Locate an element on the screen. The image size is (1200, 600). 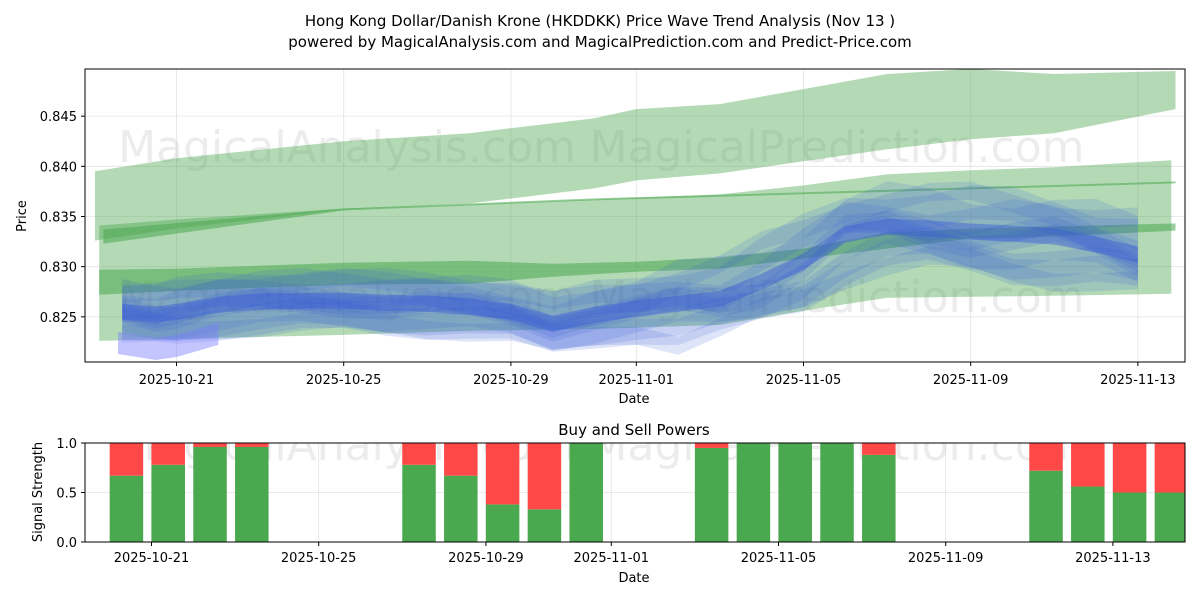
watermark-prediction-top: MagicalPrediction.com is located at coordinates (837, 147).